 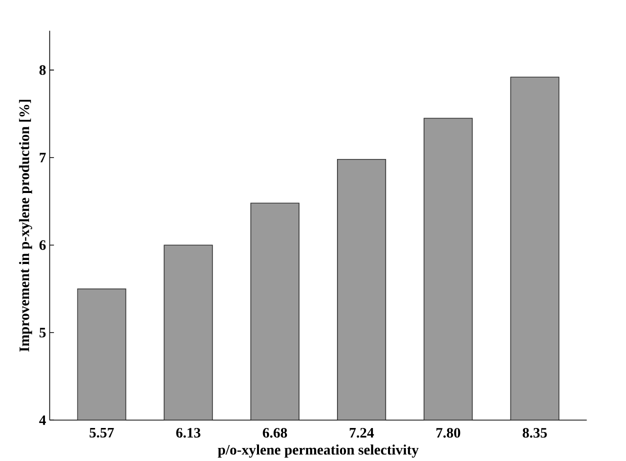 What do you see at coordinates (25, 226) in the screenshot?
I see `y-axis-title: Improvement in p-xylene production [%]` at bounding box center [25, 226].